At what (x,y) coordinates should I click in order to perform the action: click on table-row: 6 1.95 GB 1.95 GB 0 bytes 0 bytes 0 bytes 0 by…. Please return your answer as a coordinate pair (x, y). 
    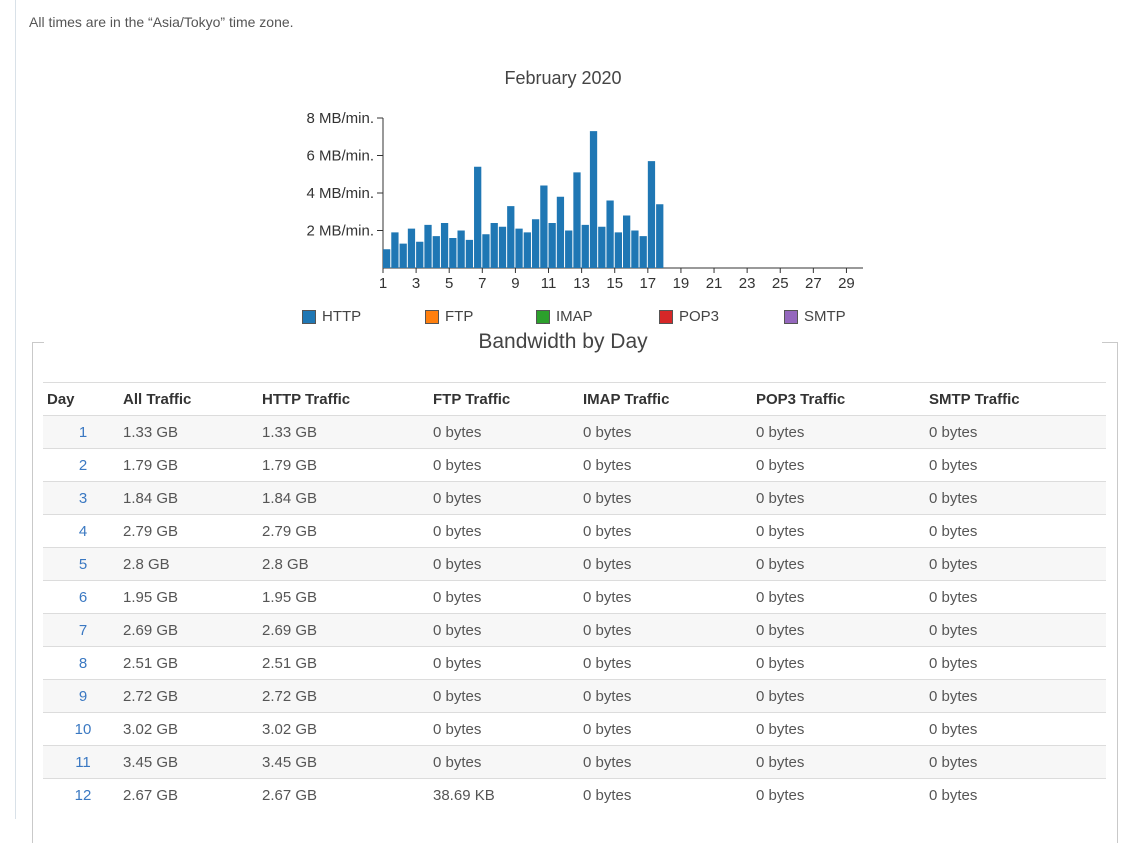
    Looking at the image, I should click on (574, 597).